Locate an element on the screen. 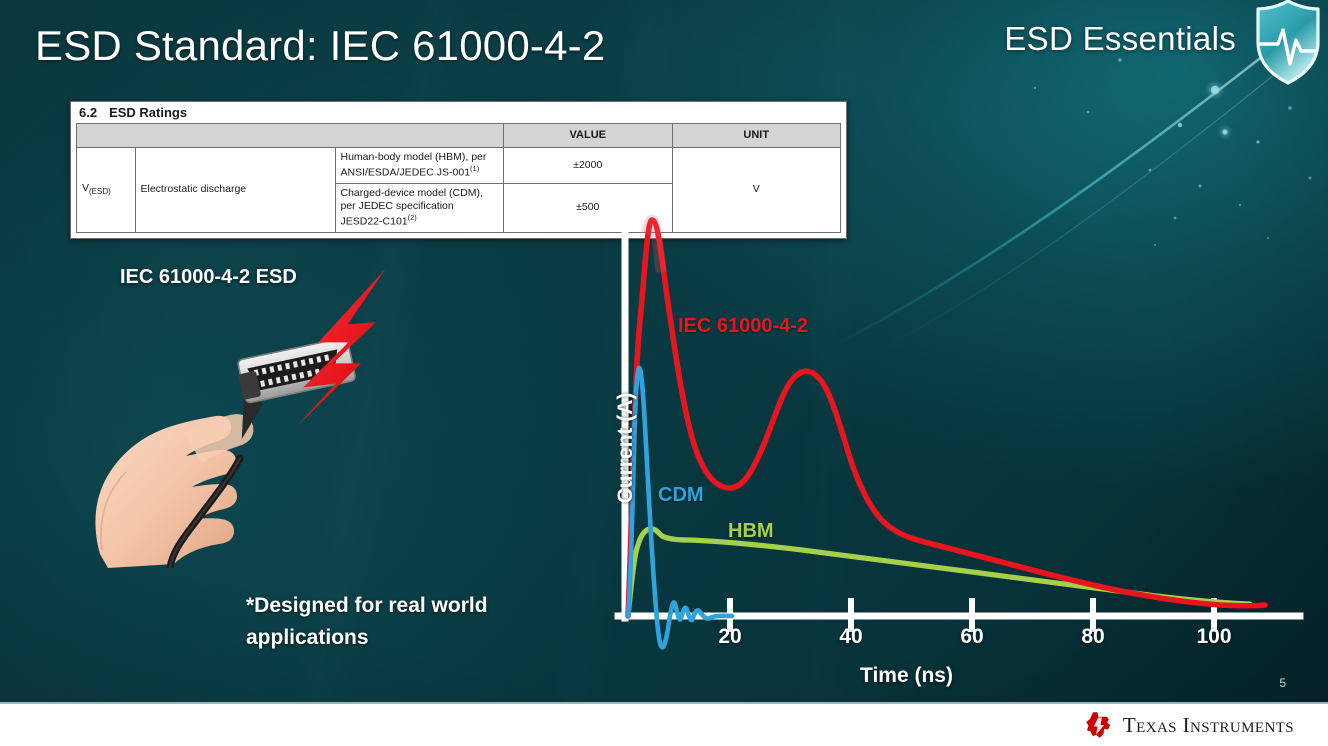 The height and width of the screenshot is (746, 1328). series-label-iec: IEC 61000-4-2 is located at coordinates (743, 326).